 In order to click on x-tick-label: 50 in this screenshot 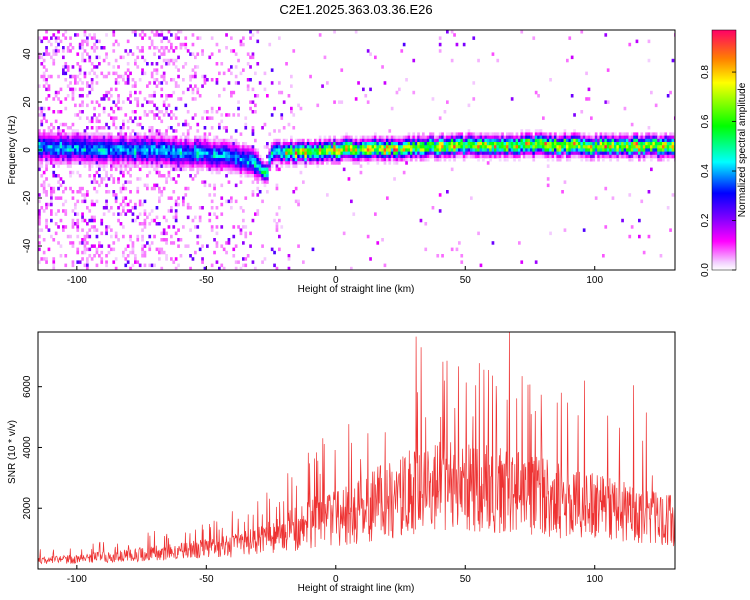, I will do `click(466, 579)`.